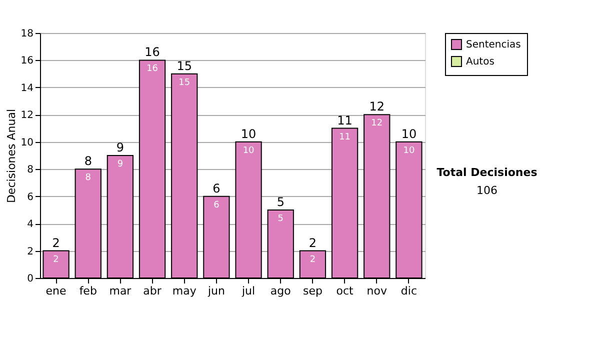  I want to click on x-tick-label: jul, so click(248, 291).